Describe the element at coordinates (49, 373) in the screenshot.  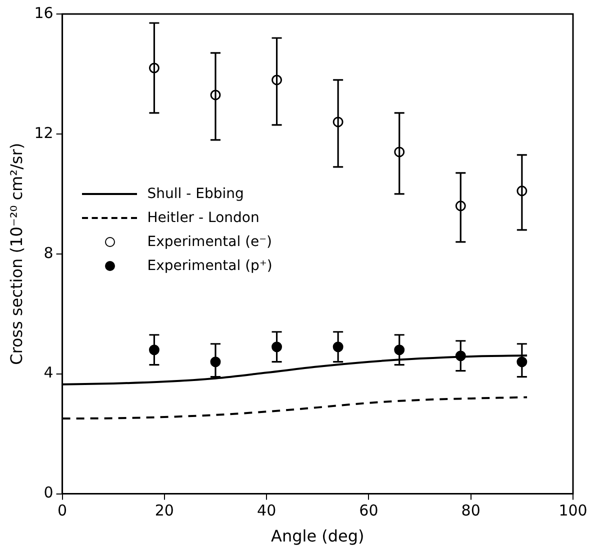
I see `y-tick-label: 4` at that location.